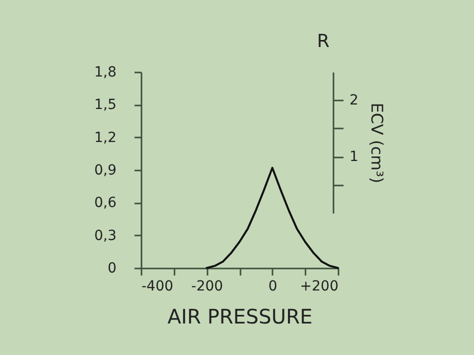  Describe the element at coordinates (354, 157) in the screenshot. I see `y2-tick-label: 1` at that location.